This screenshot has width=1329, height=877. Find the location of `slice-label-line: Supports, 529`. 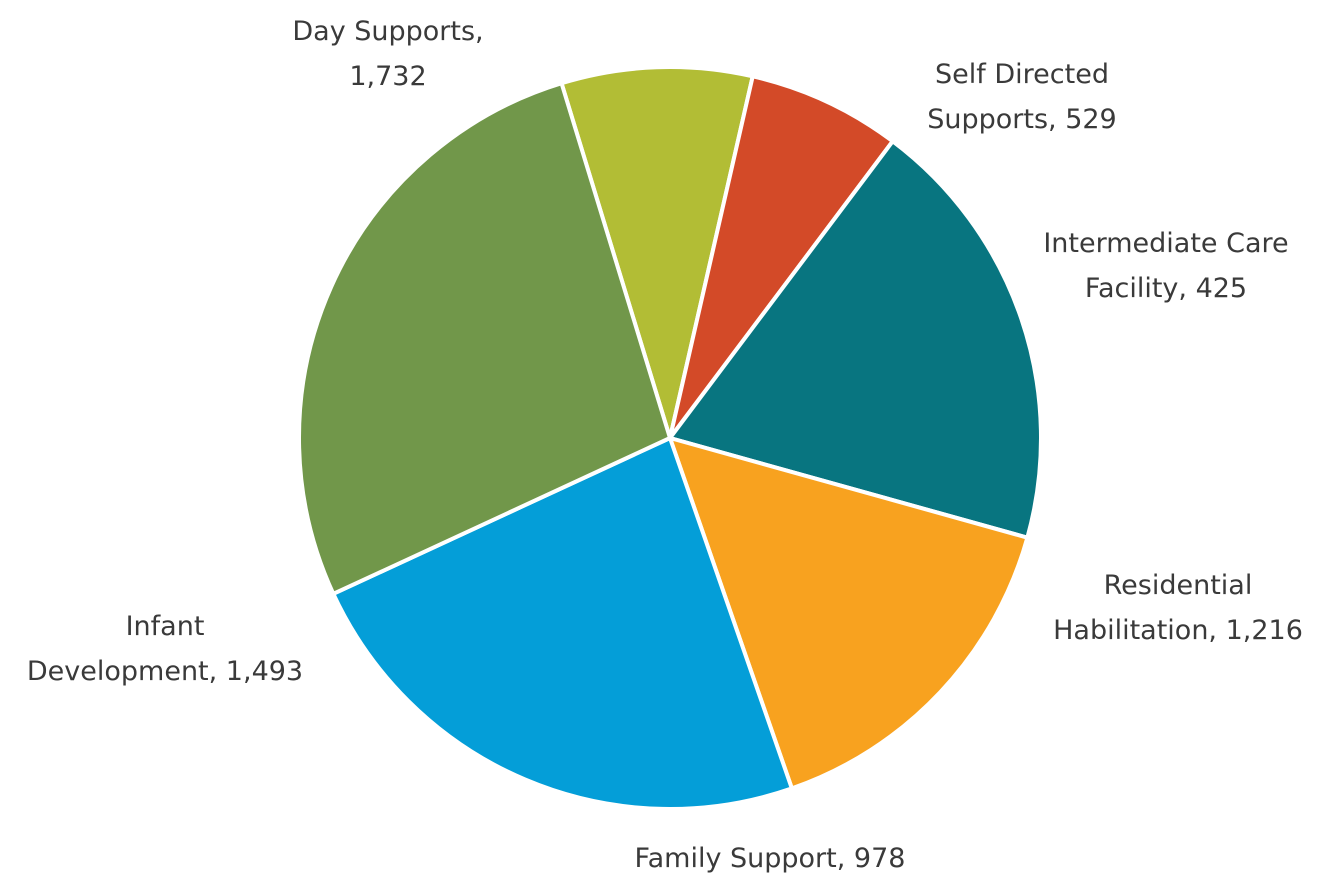

slice-label-line: Supports, 529 is located at coordinates (1022, 119).